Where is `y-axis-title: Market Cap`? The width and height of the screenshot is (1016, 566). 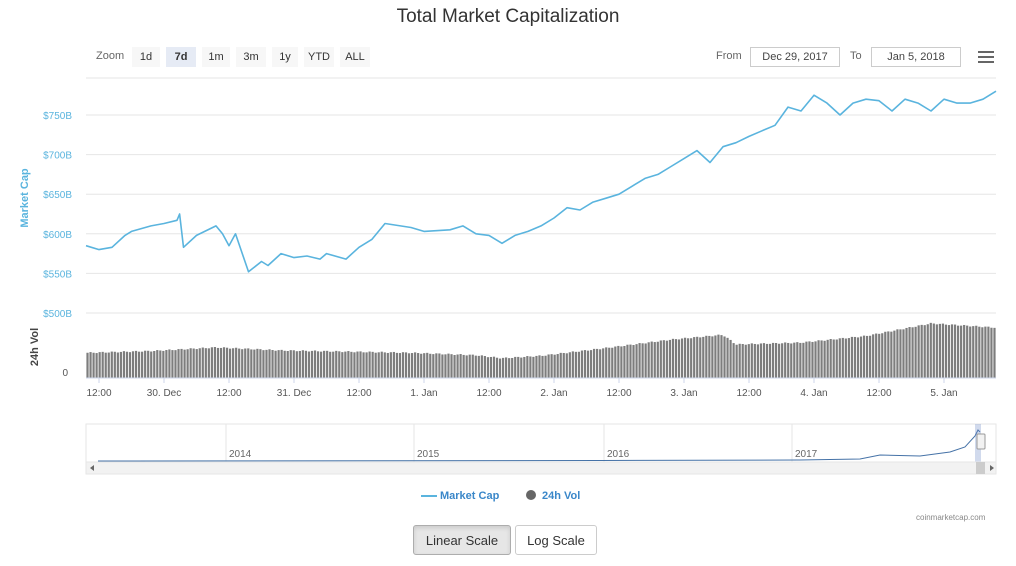
y-axis-title: Market Cap is located at coordinates (25, 198).